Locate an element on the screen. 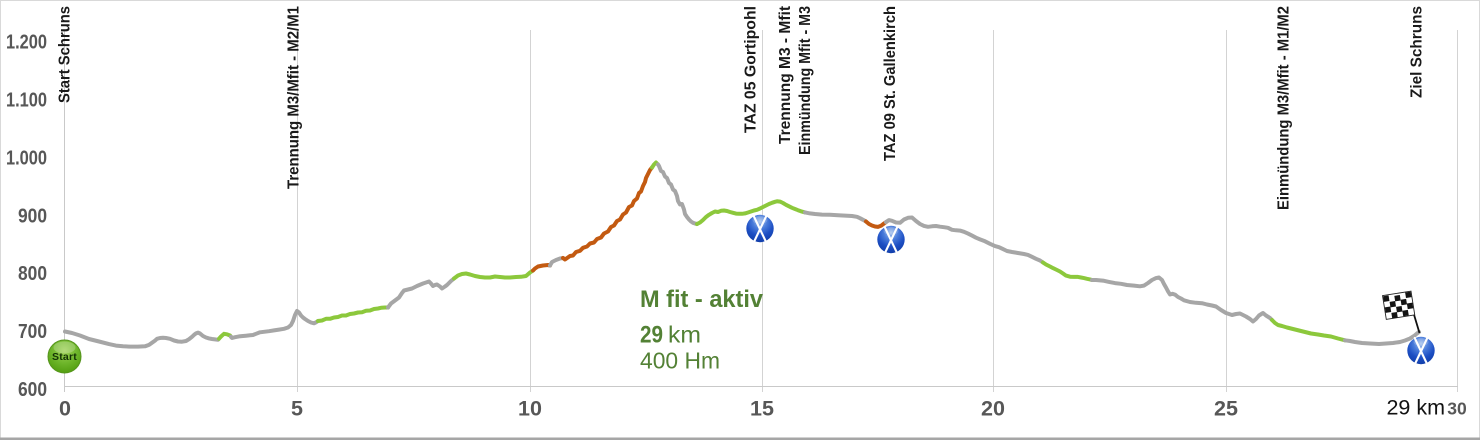 The image size is (1480, 440). svg-text: 29 km is located at coordinates (1415, 408).